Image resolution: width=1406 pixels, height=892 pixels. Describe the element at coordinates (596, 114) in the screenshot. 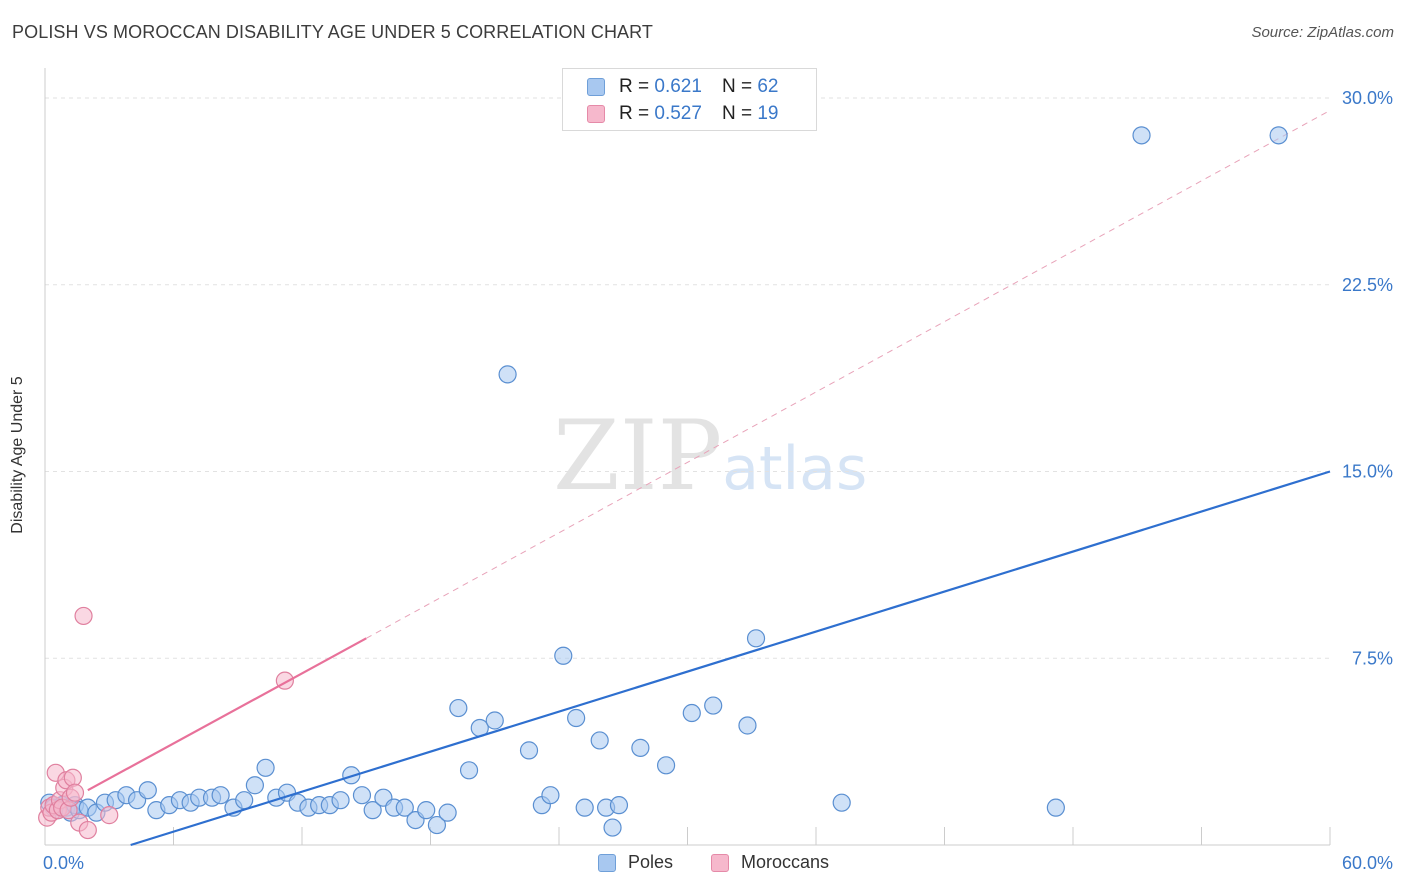

I see `moroccans-swatch` at that location.